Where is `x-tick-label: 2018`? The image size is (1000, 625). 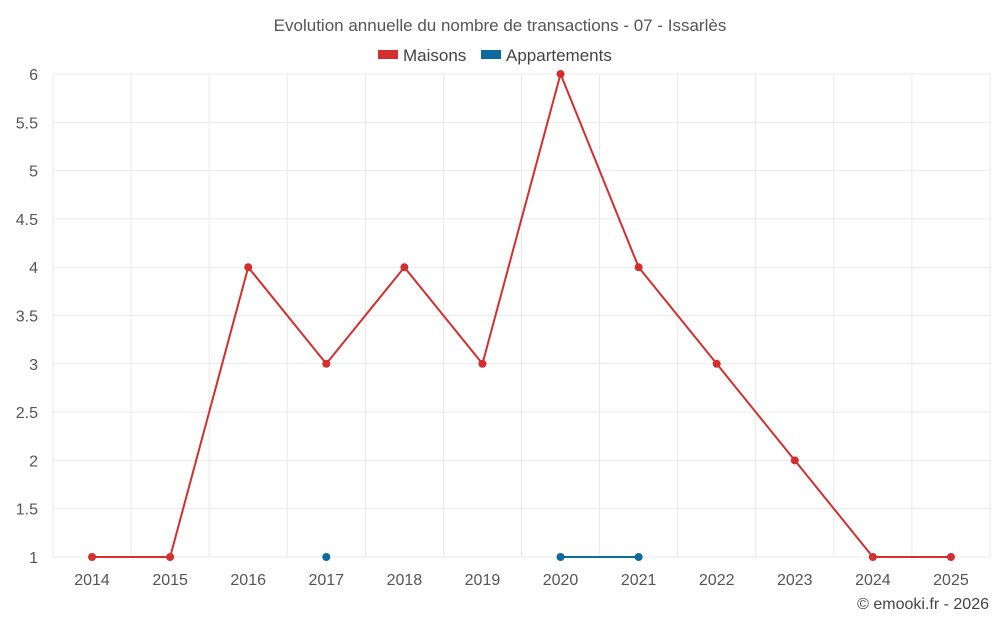 x-tick-label: 2018 is located at coordinates (405, 580).